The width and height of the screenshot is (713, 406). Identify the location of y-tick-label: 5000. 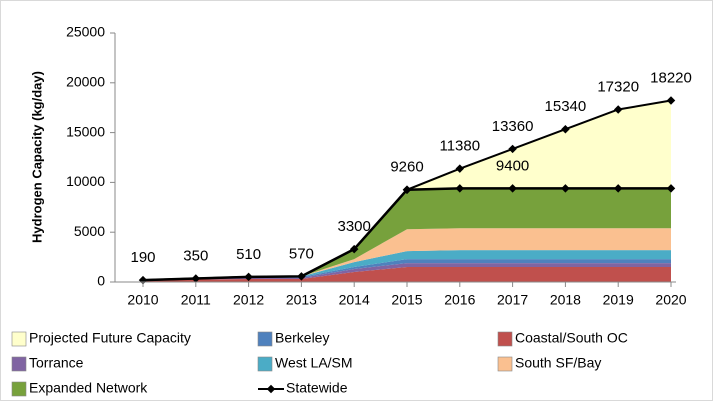
(89, 231).